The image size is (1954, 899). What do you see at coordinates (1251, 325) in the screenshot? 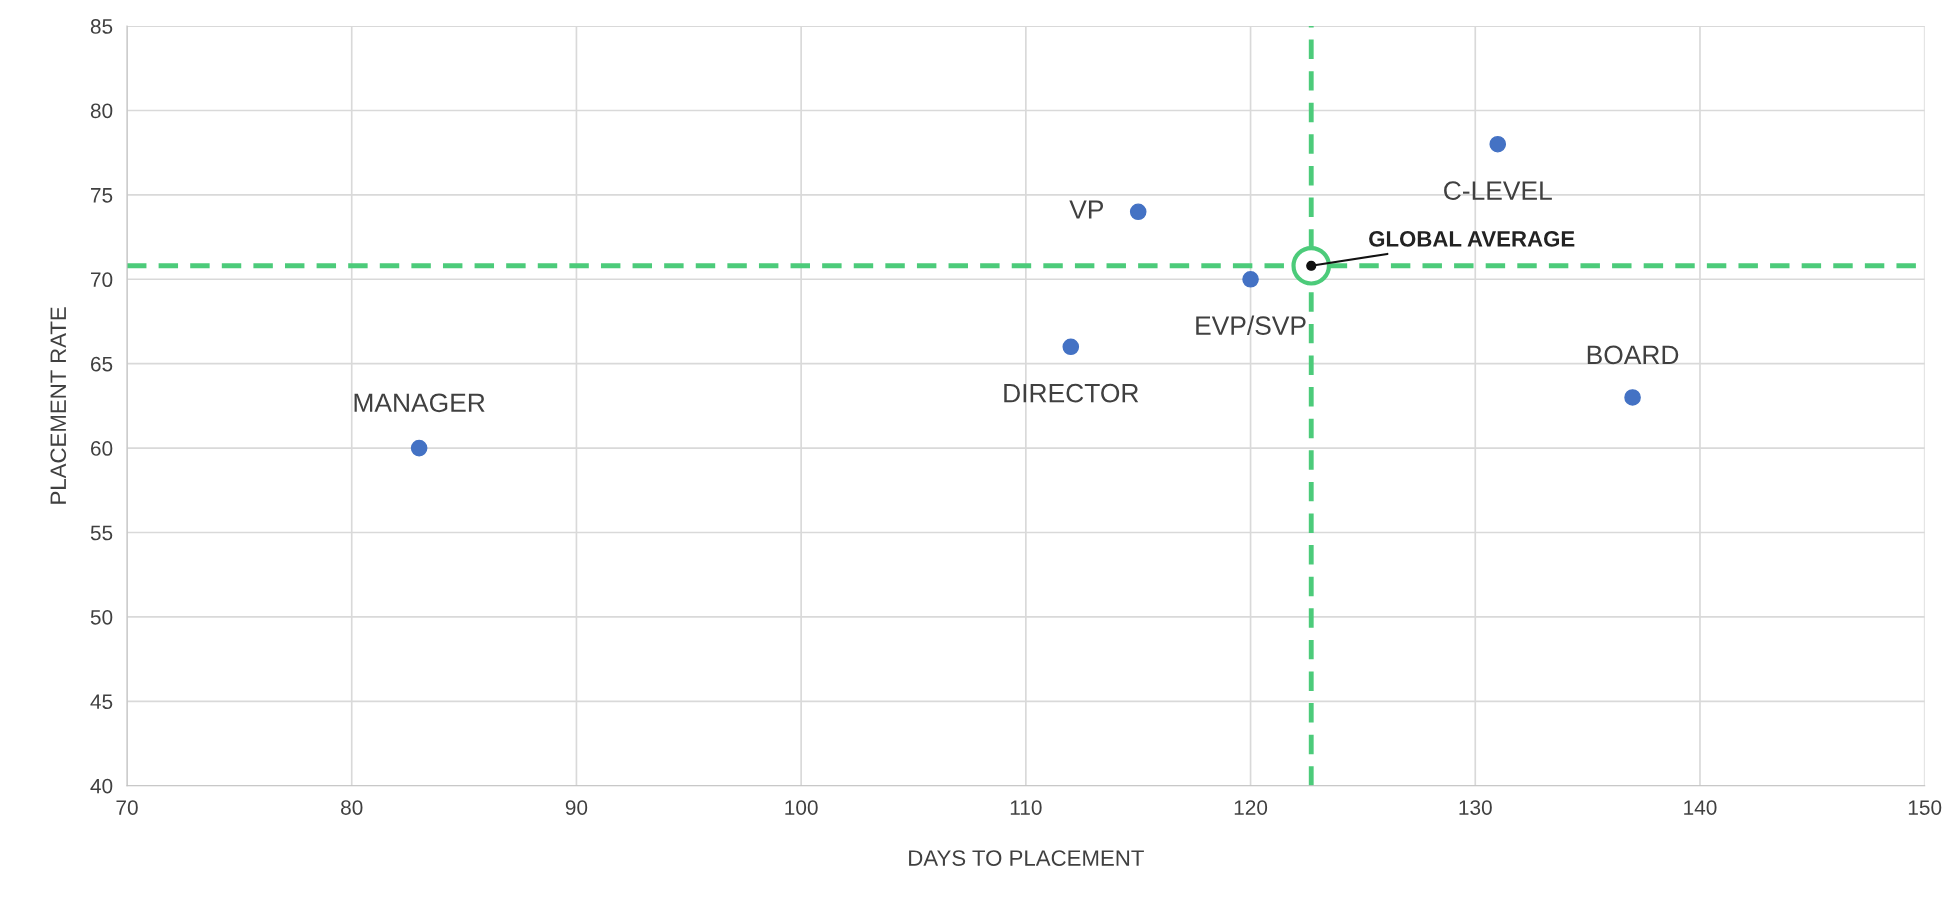
I see `annotation: EVP/SVP` at bounding box center [1251, 325].